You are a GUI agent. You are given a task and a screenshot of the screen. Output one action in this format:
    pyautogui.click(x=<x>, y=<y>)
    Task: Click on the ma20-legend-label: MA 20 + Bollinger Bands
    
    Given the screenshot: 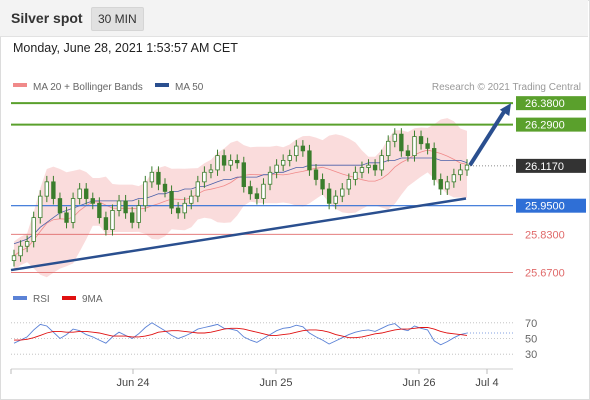 What is the action you would take?
    pyautogui.click(x=88, y=87)
    